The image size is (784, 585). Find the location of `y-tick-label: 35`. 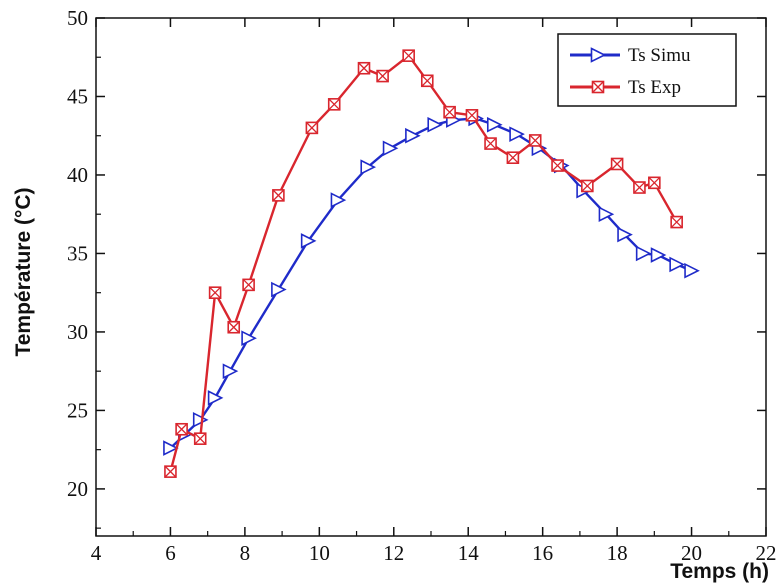

y-tick-label: 35 is located at coordinates (77, 253).